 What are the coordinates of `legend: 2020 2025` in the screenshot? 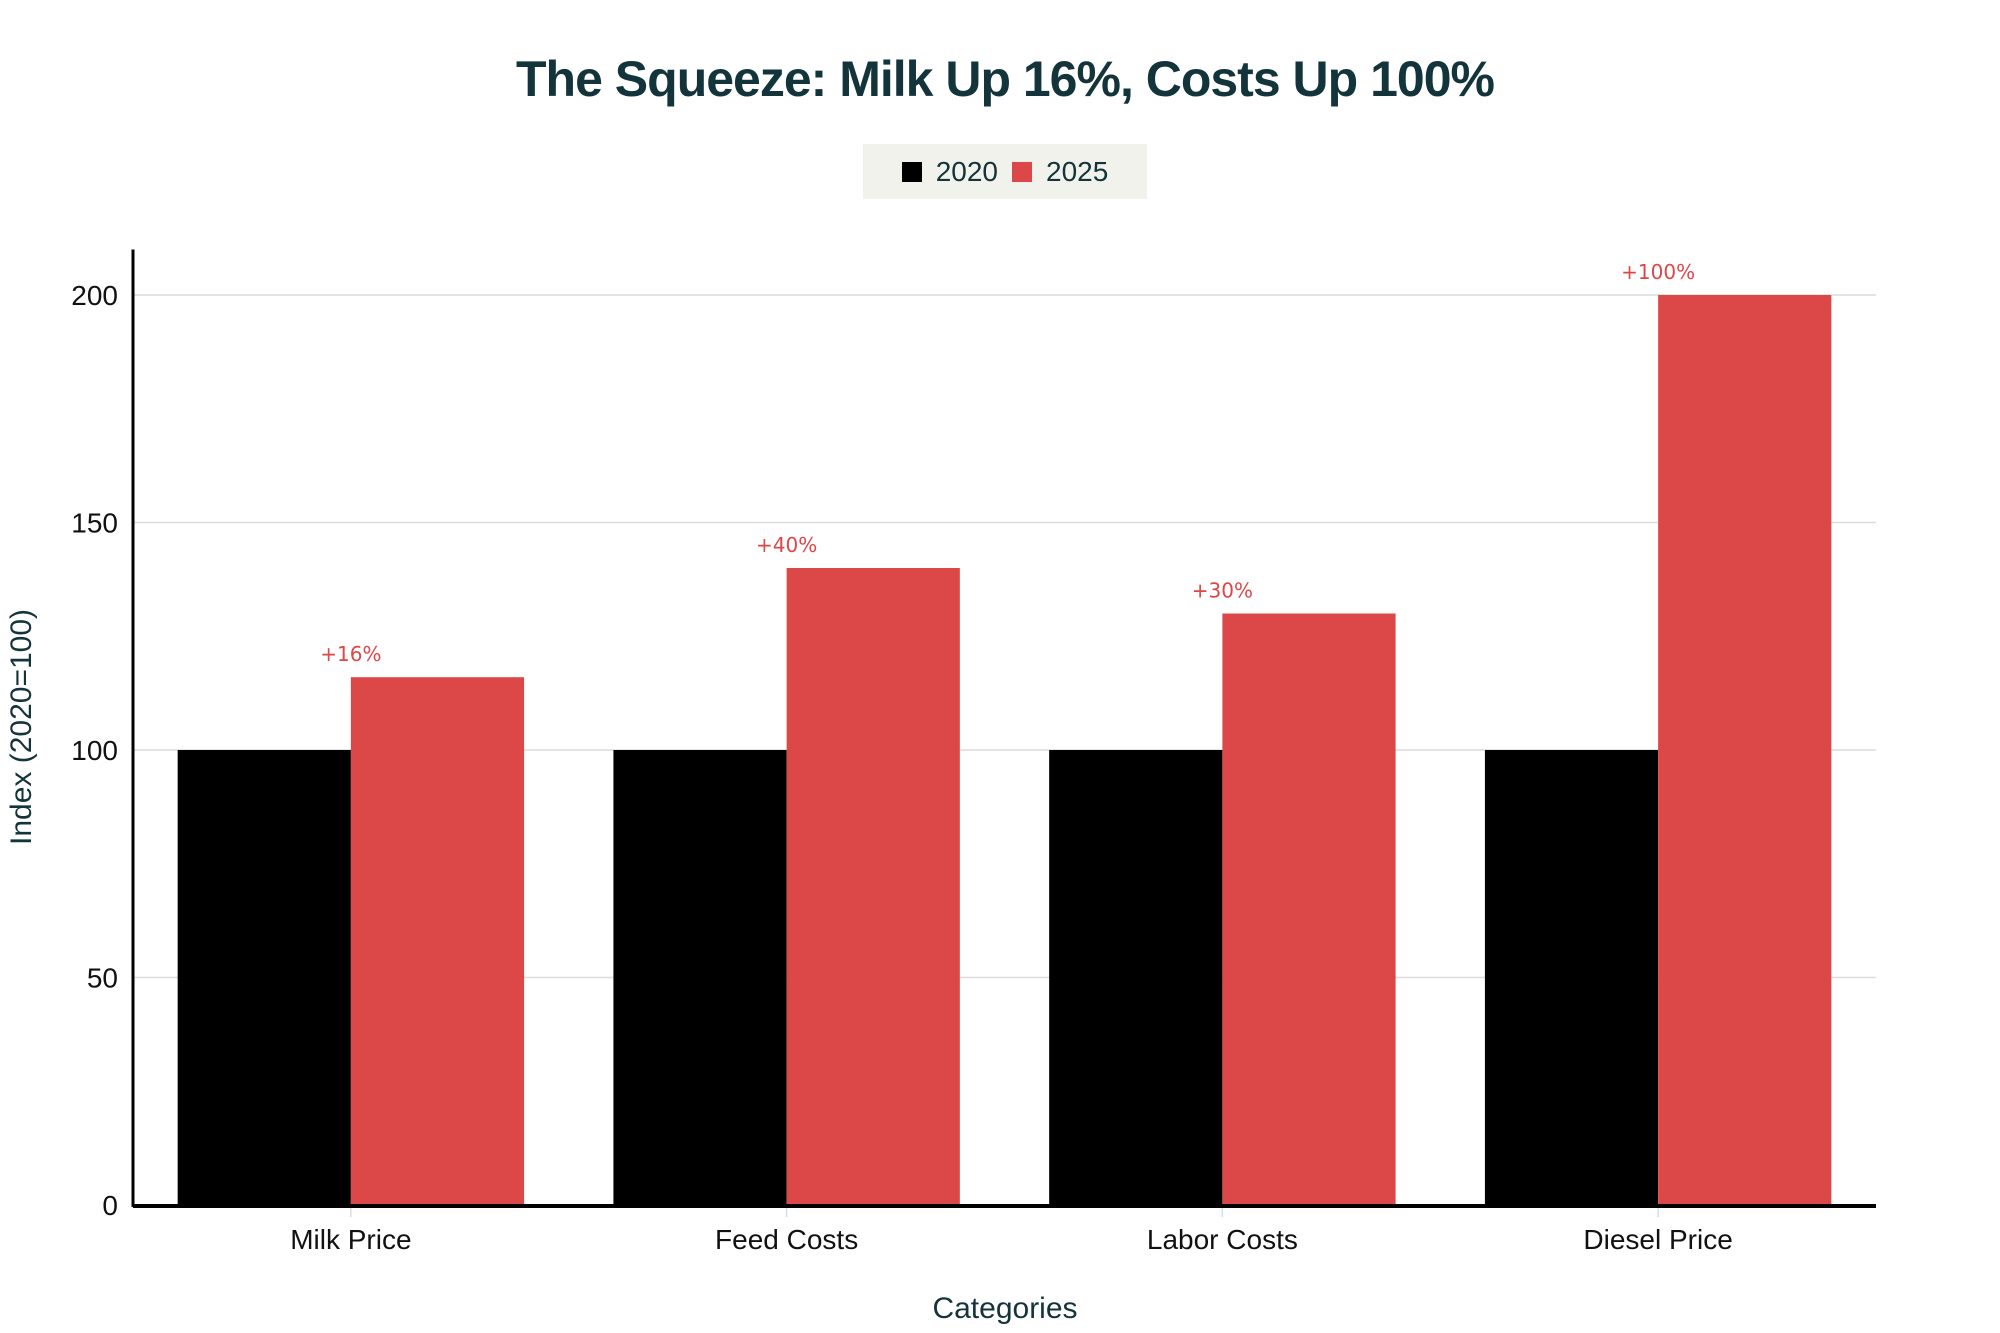 It's located at (1005, 171).